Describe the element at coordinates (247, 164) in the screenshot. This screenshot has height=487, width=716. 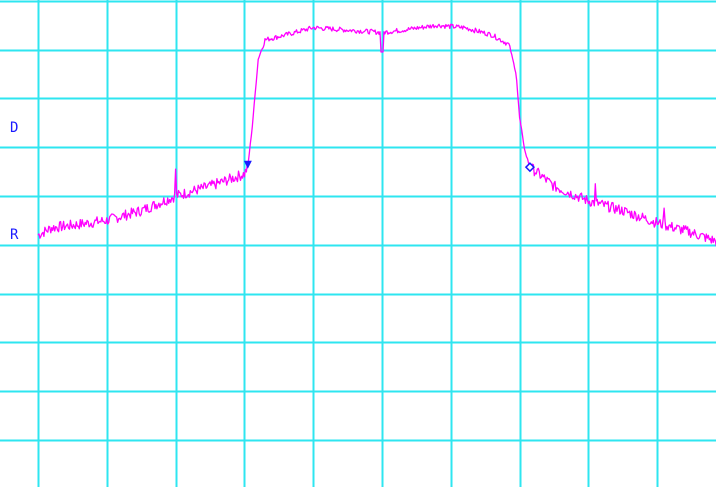
I see `marker-1-icon` at that location.